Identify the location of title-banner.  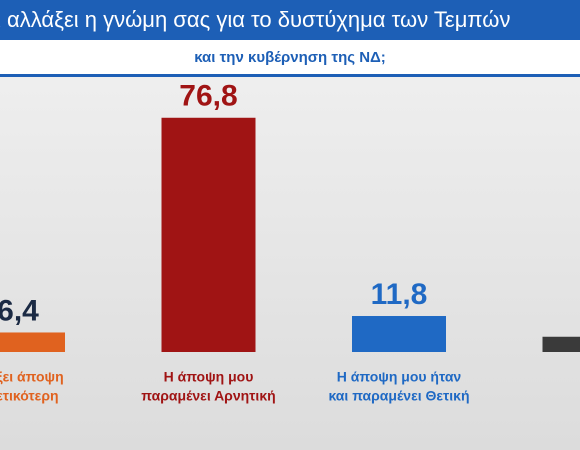
(290, 20).